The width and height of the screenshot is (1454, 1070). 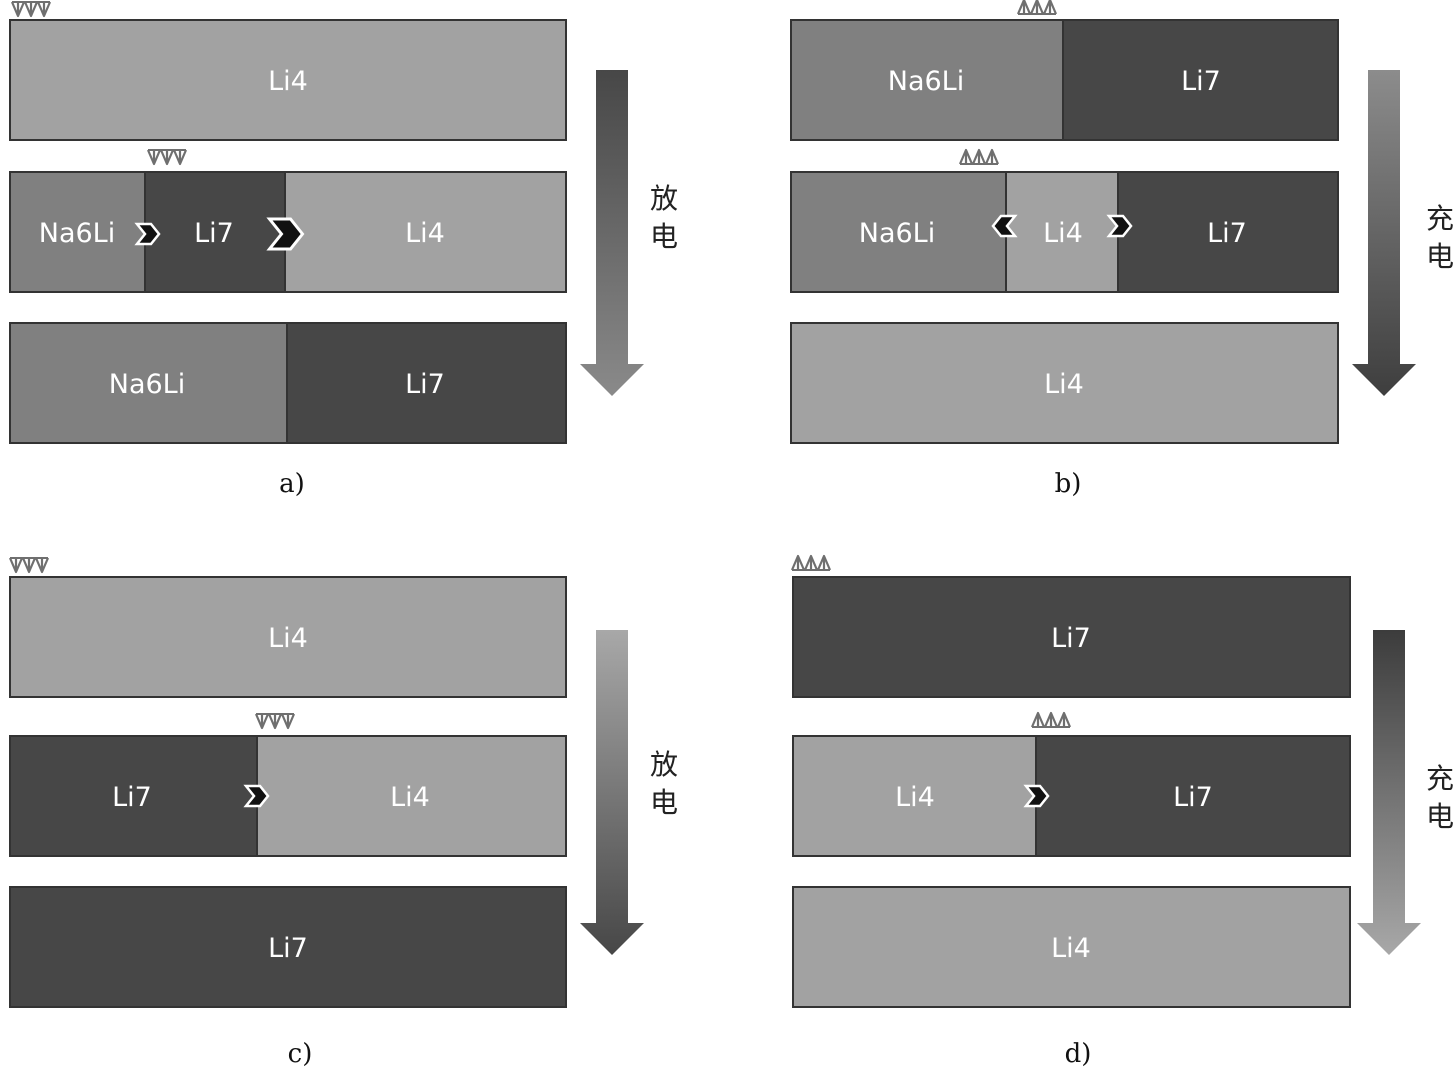 I want to click on panel-caption: b), so click(x=1068, y=484).